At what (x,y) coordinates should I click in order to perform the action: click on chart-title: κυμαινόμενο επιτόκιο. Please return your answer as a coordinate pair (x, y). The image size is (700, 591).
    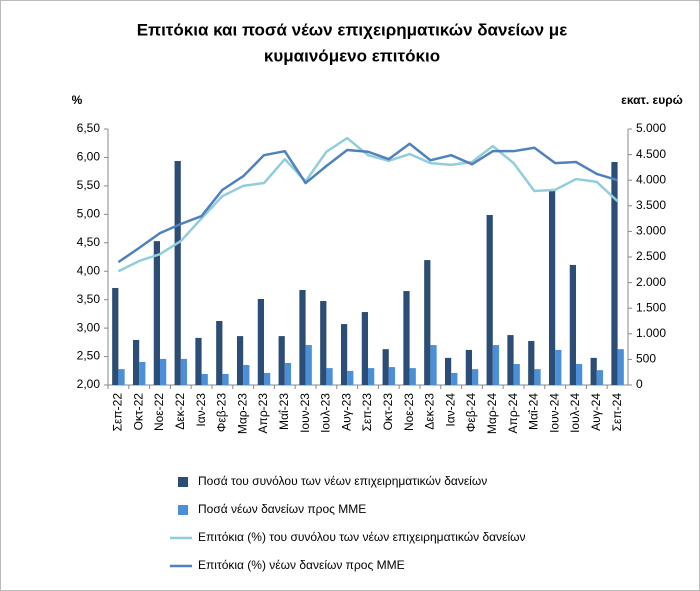
    Looking at the image, I should click on (352, 55).